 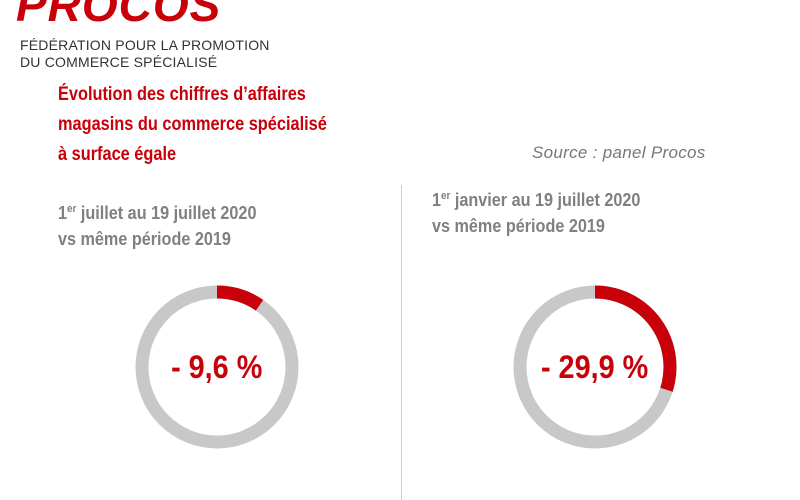 I want to click on right-donut-value-label: - 29,9 %, so click(x=595, y=366).